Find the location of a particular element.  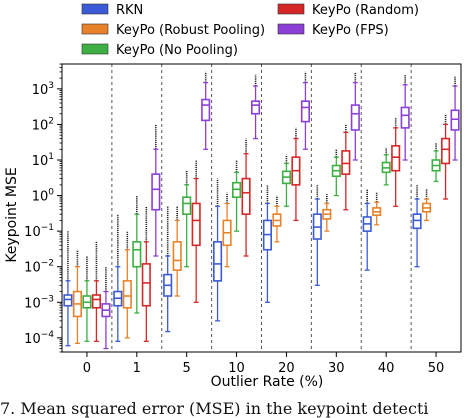

y-tick-label: 10⁻⁴ is located at coordinates (39, 338).